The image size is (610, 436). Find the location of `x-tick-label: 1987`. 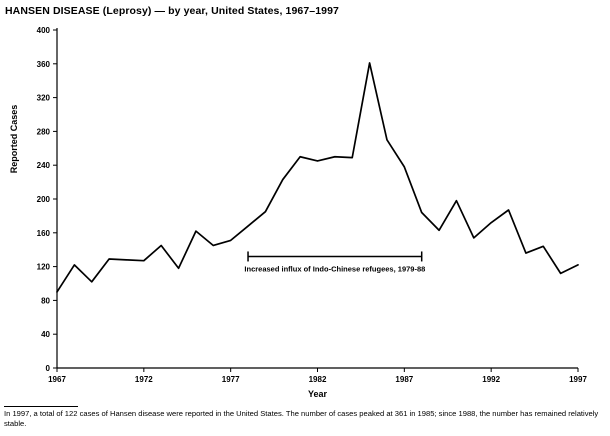

x-tick-label: 1987 is located at coordinates (404, 379).